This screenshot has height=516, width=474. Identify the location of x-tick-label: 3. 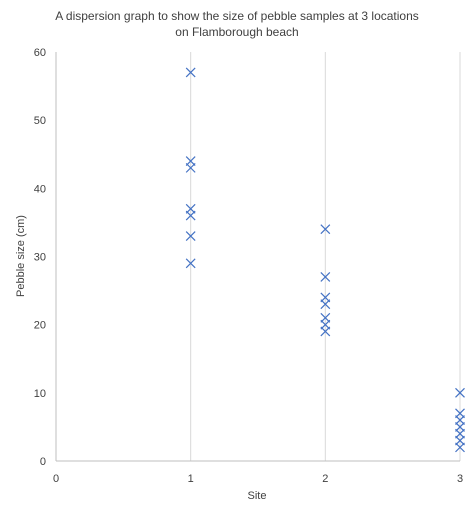
(460, 479).